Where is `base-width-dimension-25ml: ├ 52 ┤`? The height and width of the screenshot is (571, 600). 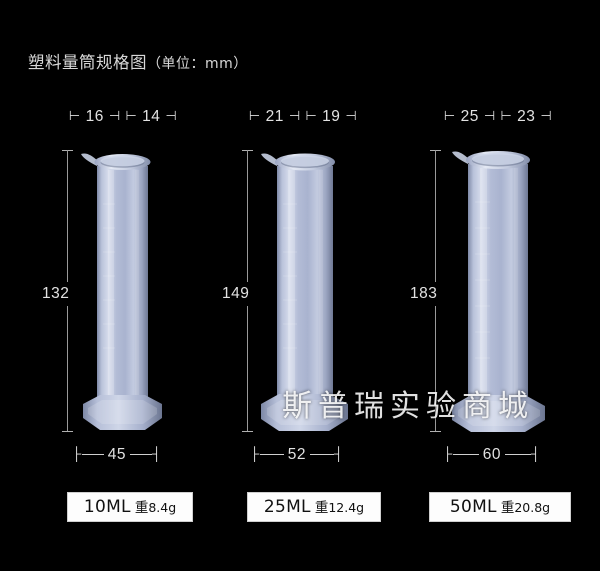
base-width-dimension-25ml: ├ 52 ┤ is located at coordinates (297, 455).